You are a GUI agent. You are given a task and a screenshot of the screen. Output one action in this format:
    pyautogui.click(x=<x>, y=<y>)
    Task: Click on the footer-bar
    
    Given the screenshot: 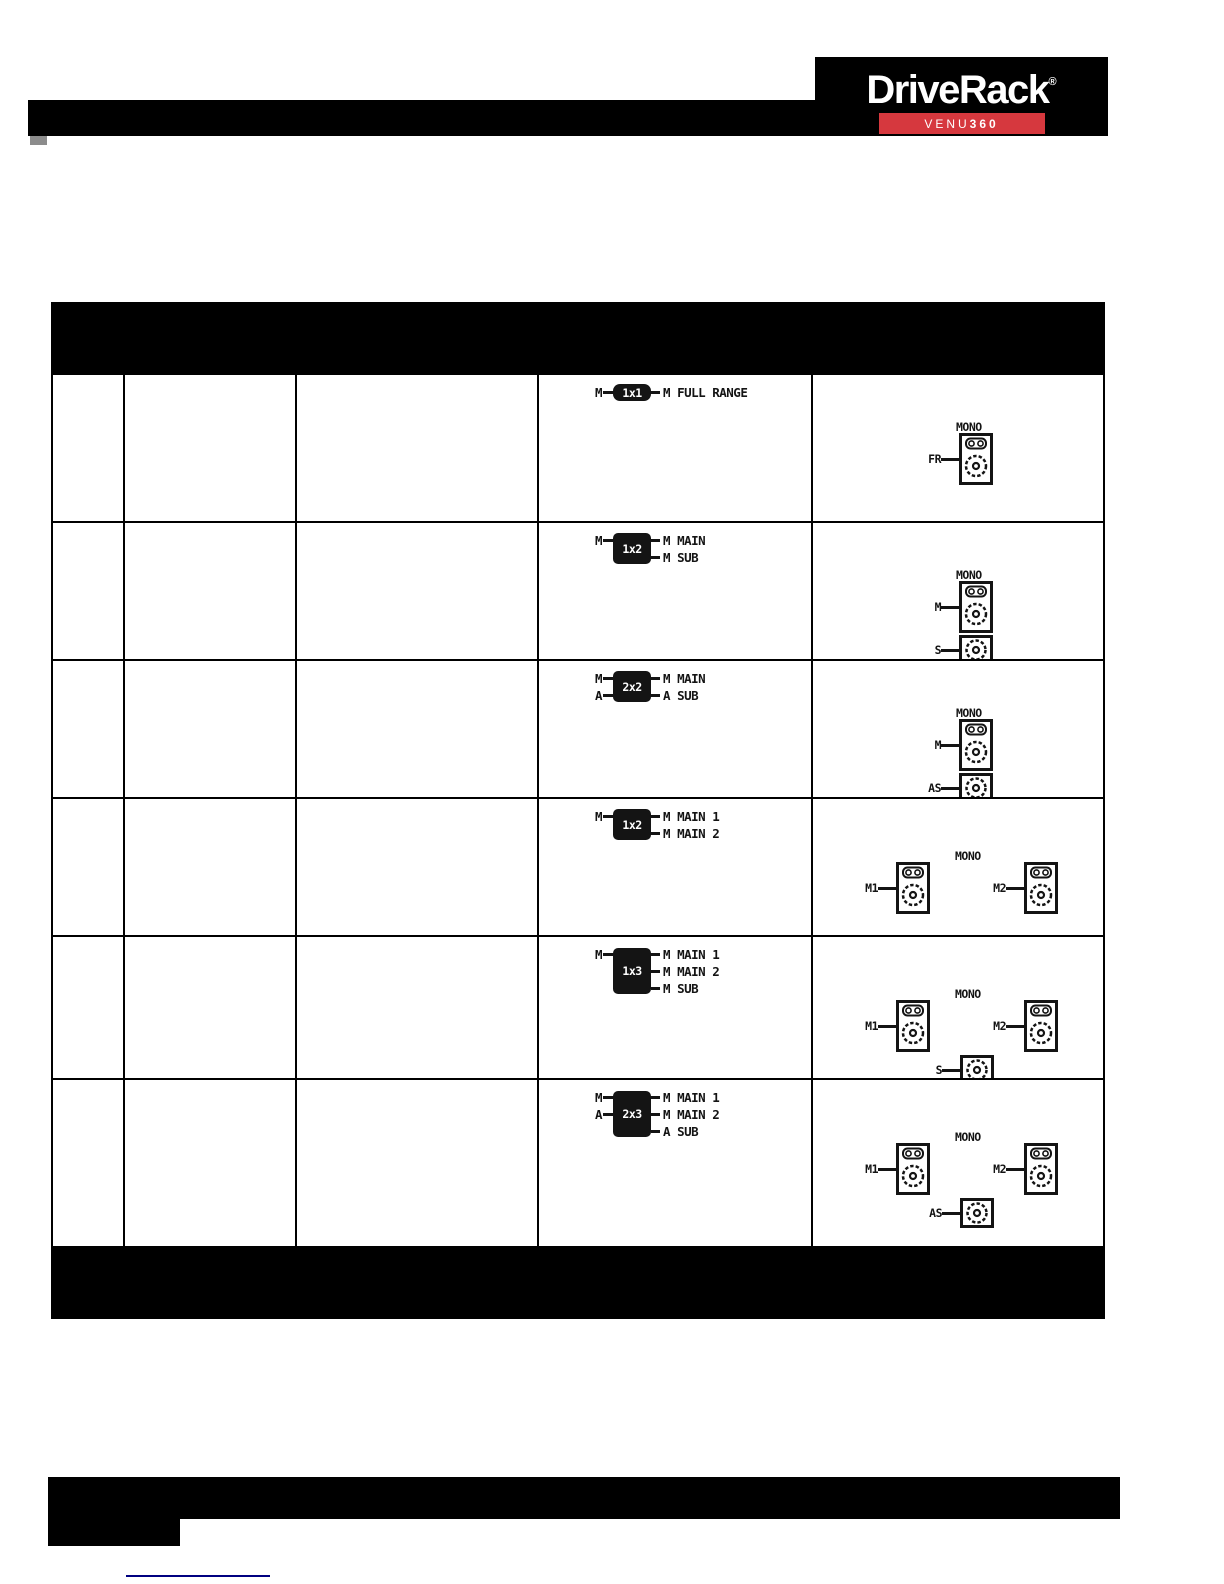 What is the action you would take?
    pyautogui.click(x=584, y=1498)
    